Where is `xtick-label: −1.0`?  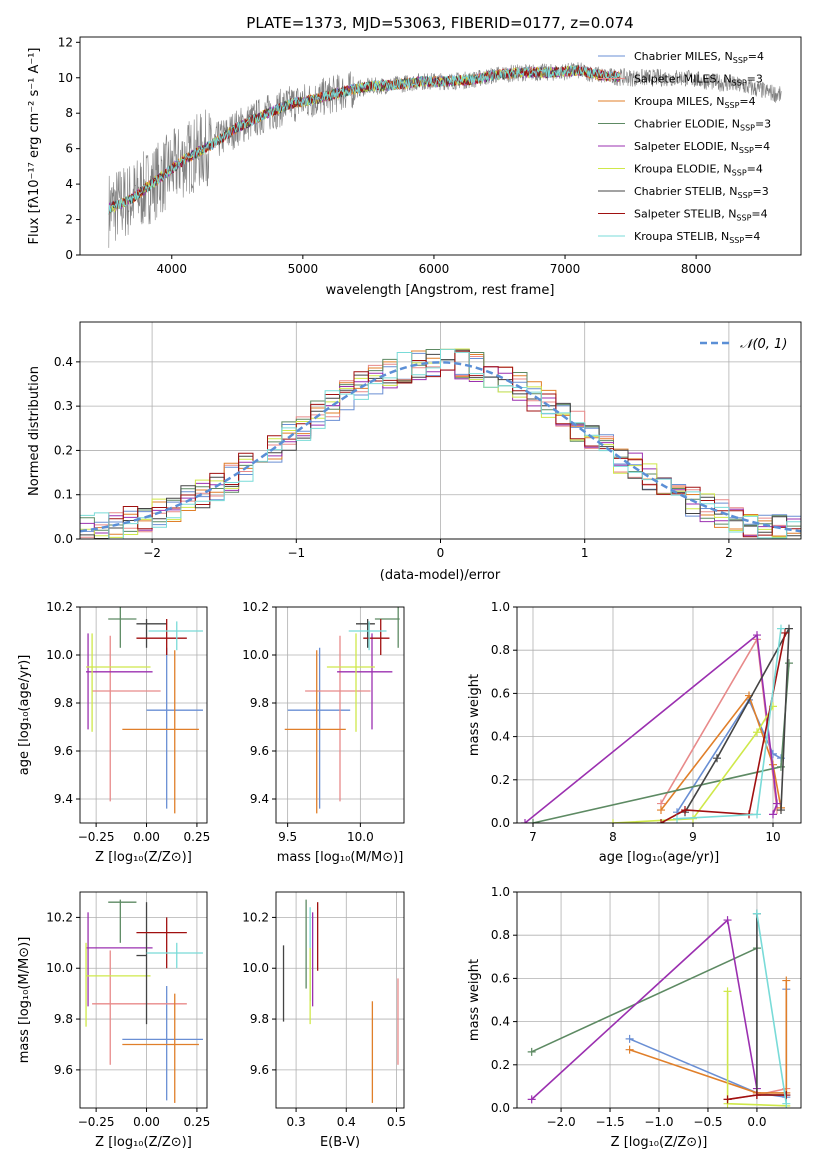
xtick-label: −1.0 is located at coordinates (658, 1122).